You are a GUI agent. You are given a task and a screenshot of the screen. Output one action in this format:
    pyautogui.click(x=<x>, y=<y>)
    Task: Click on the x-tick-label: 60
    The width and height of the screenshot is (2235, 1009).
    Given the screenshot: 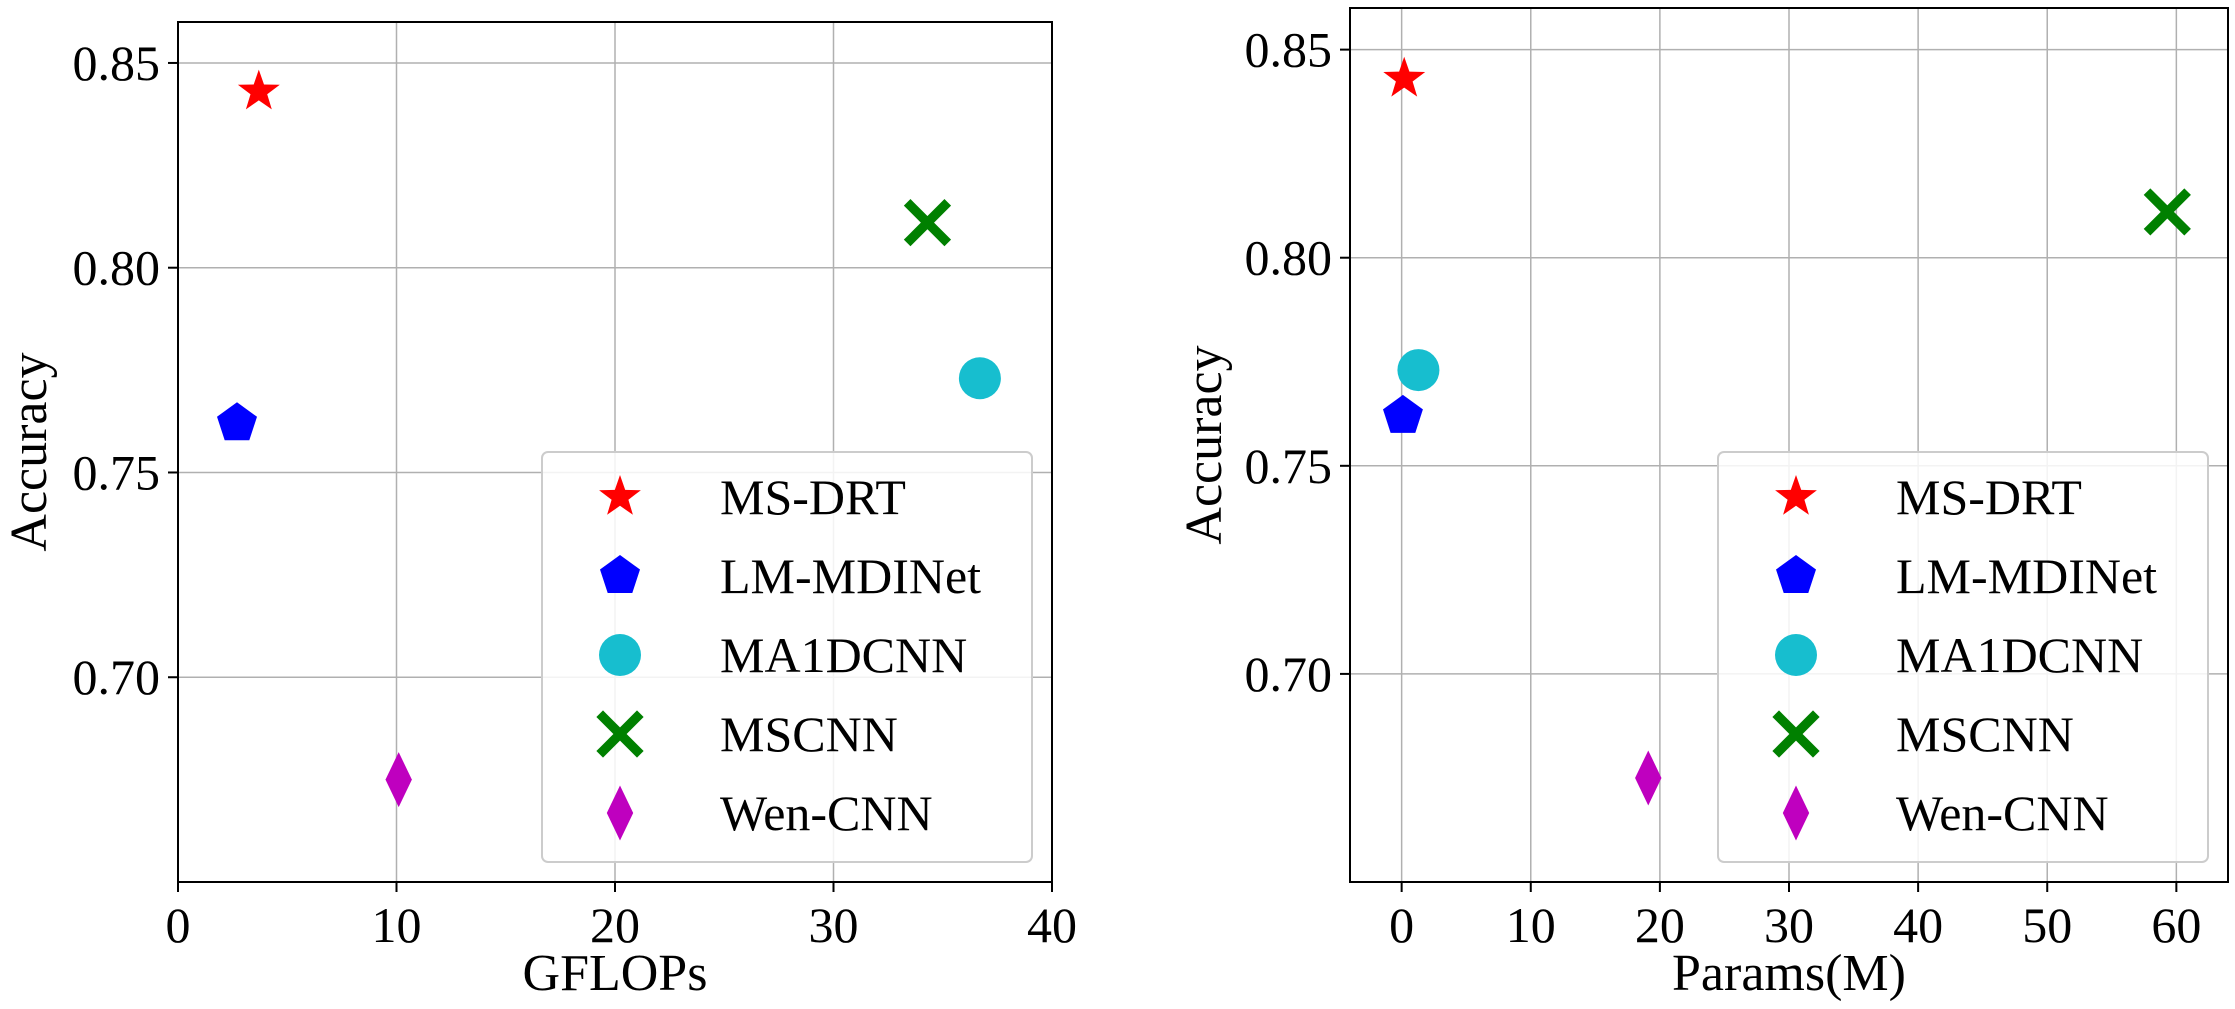 What is the action you would take?
    pyautogui.click(x=2176, y=925)
    